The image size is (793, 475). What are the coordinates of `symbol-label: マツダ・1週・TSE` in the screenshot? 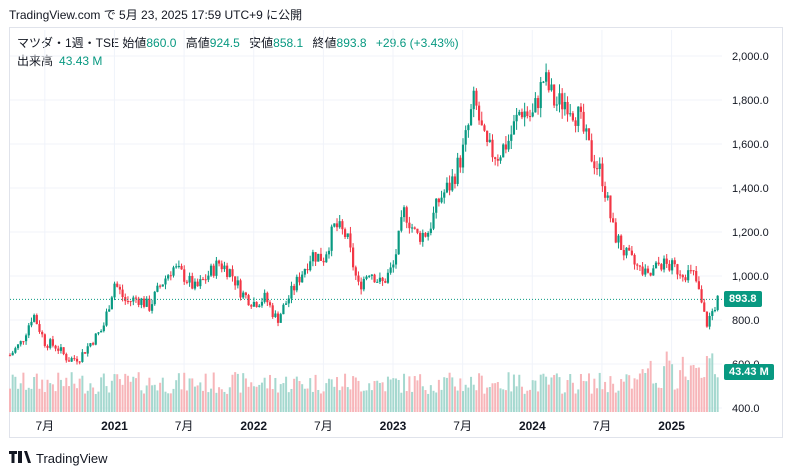 It's located at (68, 43).